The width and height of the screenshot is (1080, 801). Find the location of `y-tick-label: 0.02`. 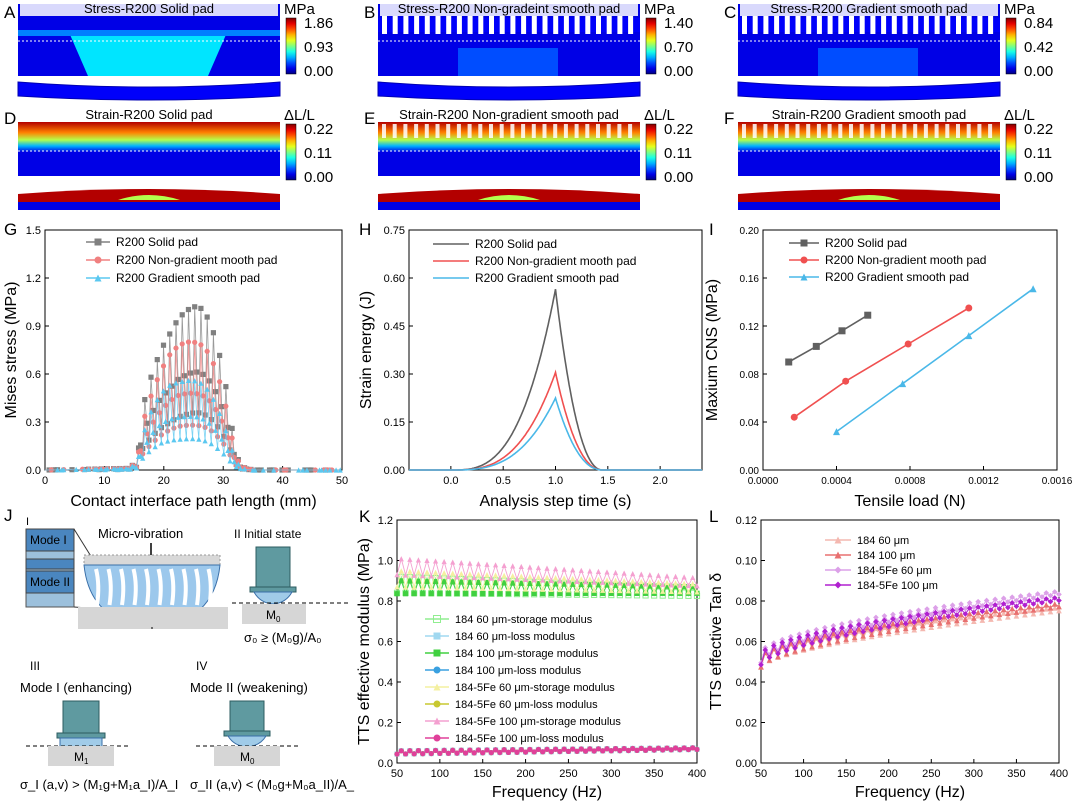

y-tick-label: 0.02 is located at coordinates (746, 724).